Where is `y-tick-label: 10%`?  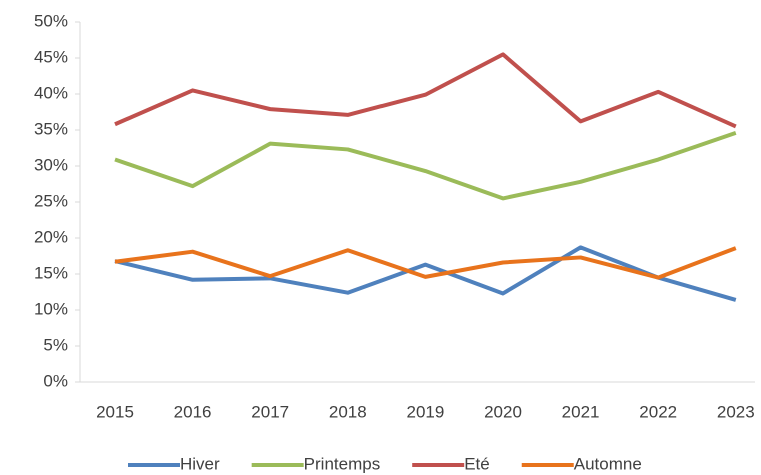 y-tick-label: 10% is located at coordinates (51, 308).